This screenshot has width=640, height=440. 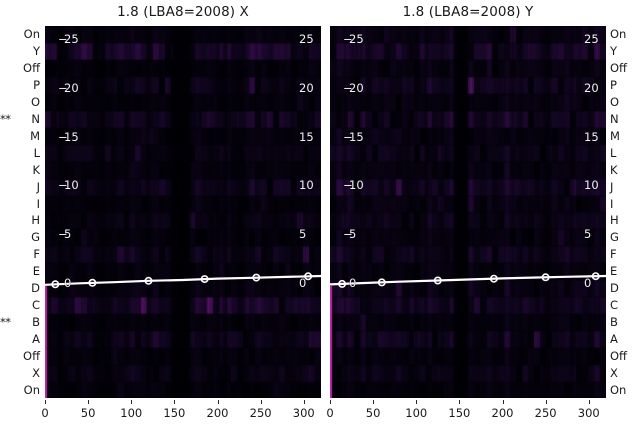 What do you see at coordinates (31, 34) in the screenshot?
I see `y-tick-label-left-0: On` at bounding box center [31, 34].